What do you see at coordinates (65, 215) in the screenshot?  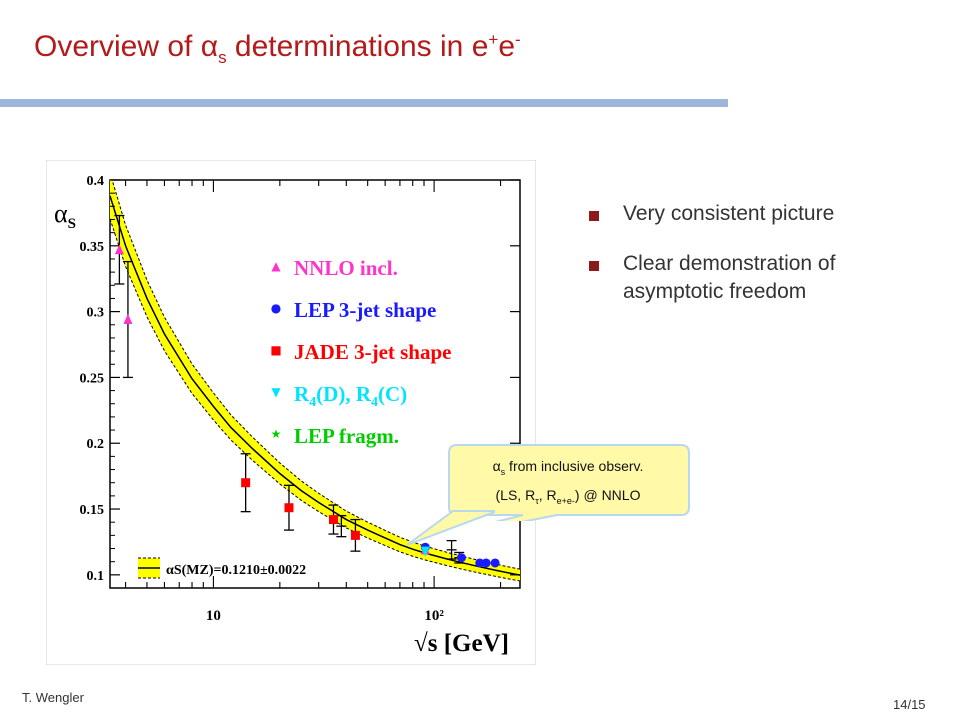 I see `y-axis-label: αS` at bounding box center [65, 215].